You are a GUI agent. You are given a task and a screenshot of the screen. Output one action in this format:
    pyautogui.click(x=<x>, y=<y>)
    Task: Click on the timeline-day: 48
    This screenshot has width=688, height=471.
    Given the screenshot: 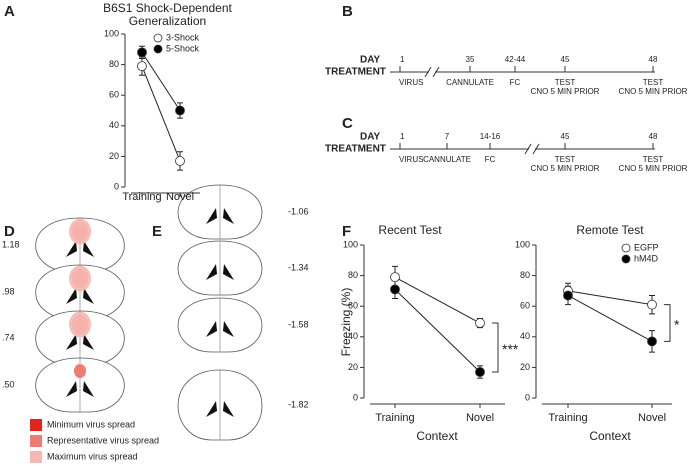 What is the action you would take?
    pyautogui.click(x=653, y=59)
    